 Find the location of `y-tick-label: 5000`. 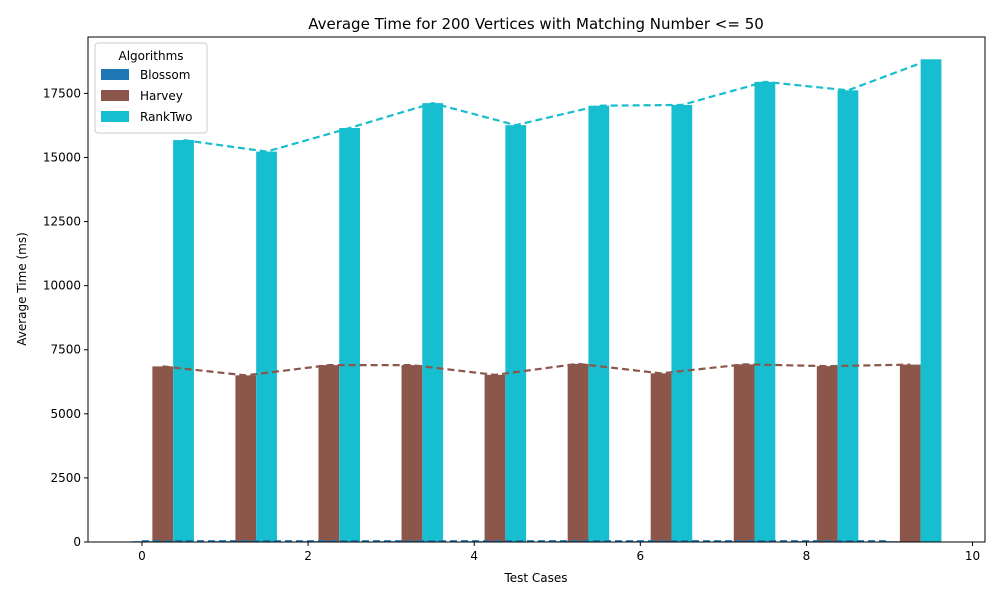

y-tick-label: 5000 is located at coordinates (65, 414).